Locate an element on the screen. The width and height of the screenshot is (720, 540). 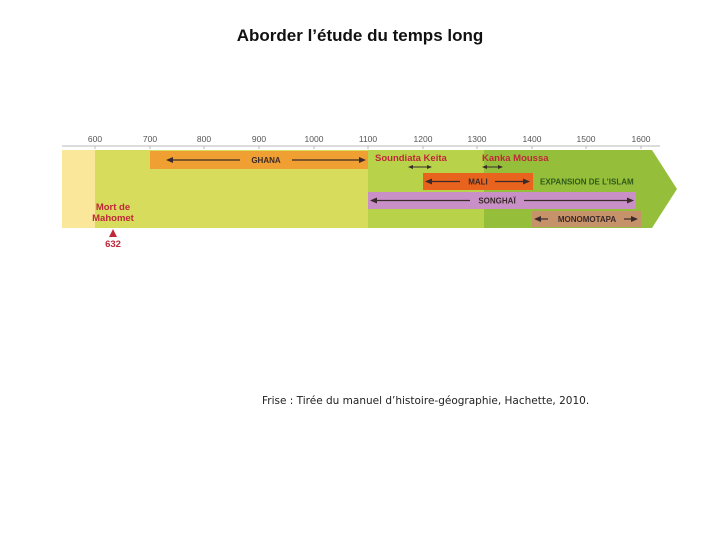
ghana-label: GHANA is located at coordinates (266, 160).